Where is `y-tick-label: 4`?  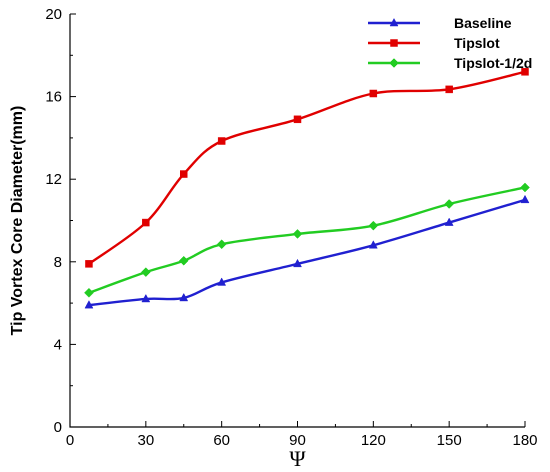 y-tick-label: 4 is located at coordinates (58, 344).